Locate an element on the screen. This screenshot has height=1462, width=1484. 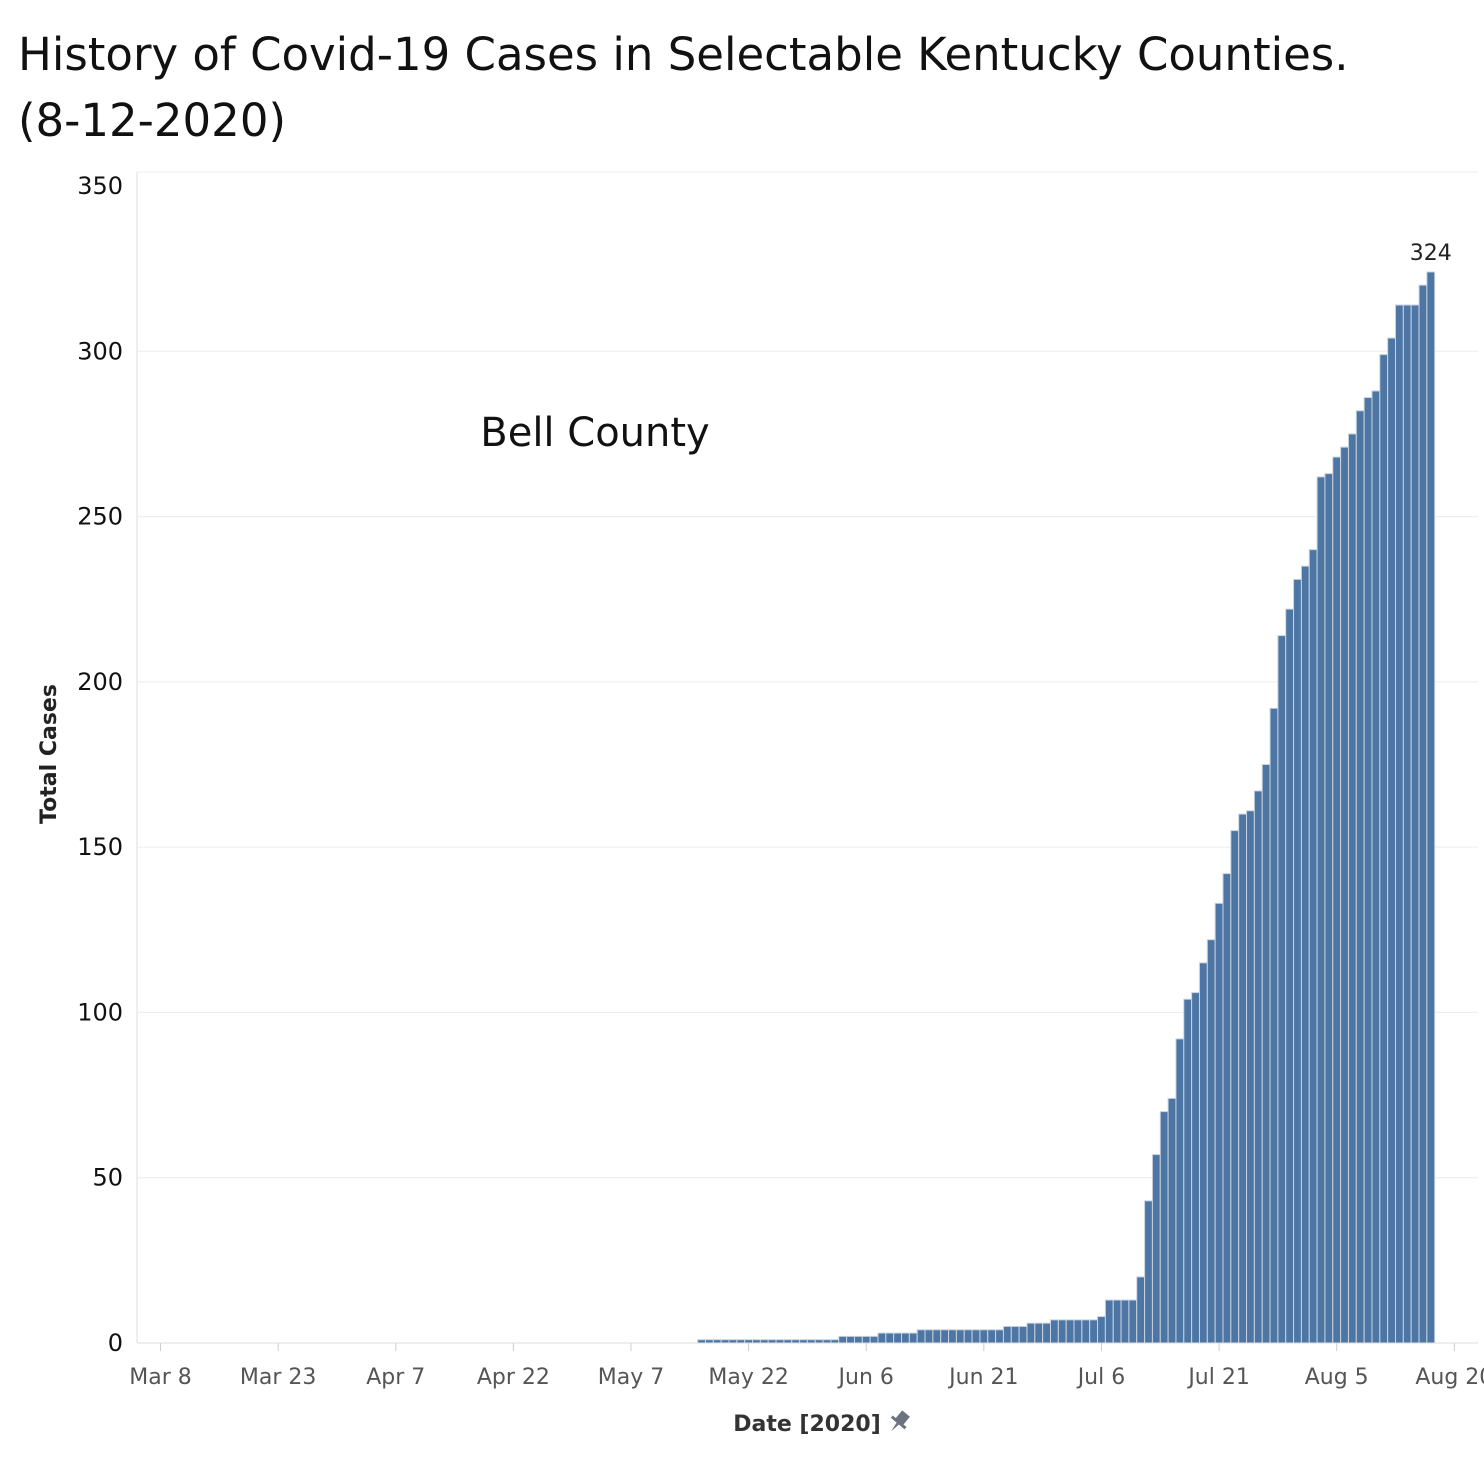
y-tick-label: 100 is located at coordinates (100, 1012).